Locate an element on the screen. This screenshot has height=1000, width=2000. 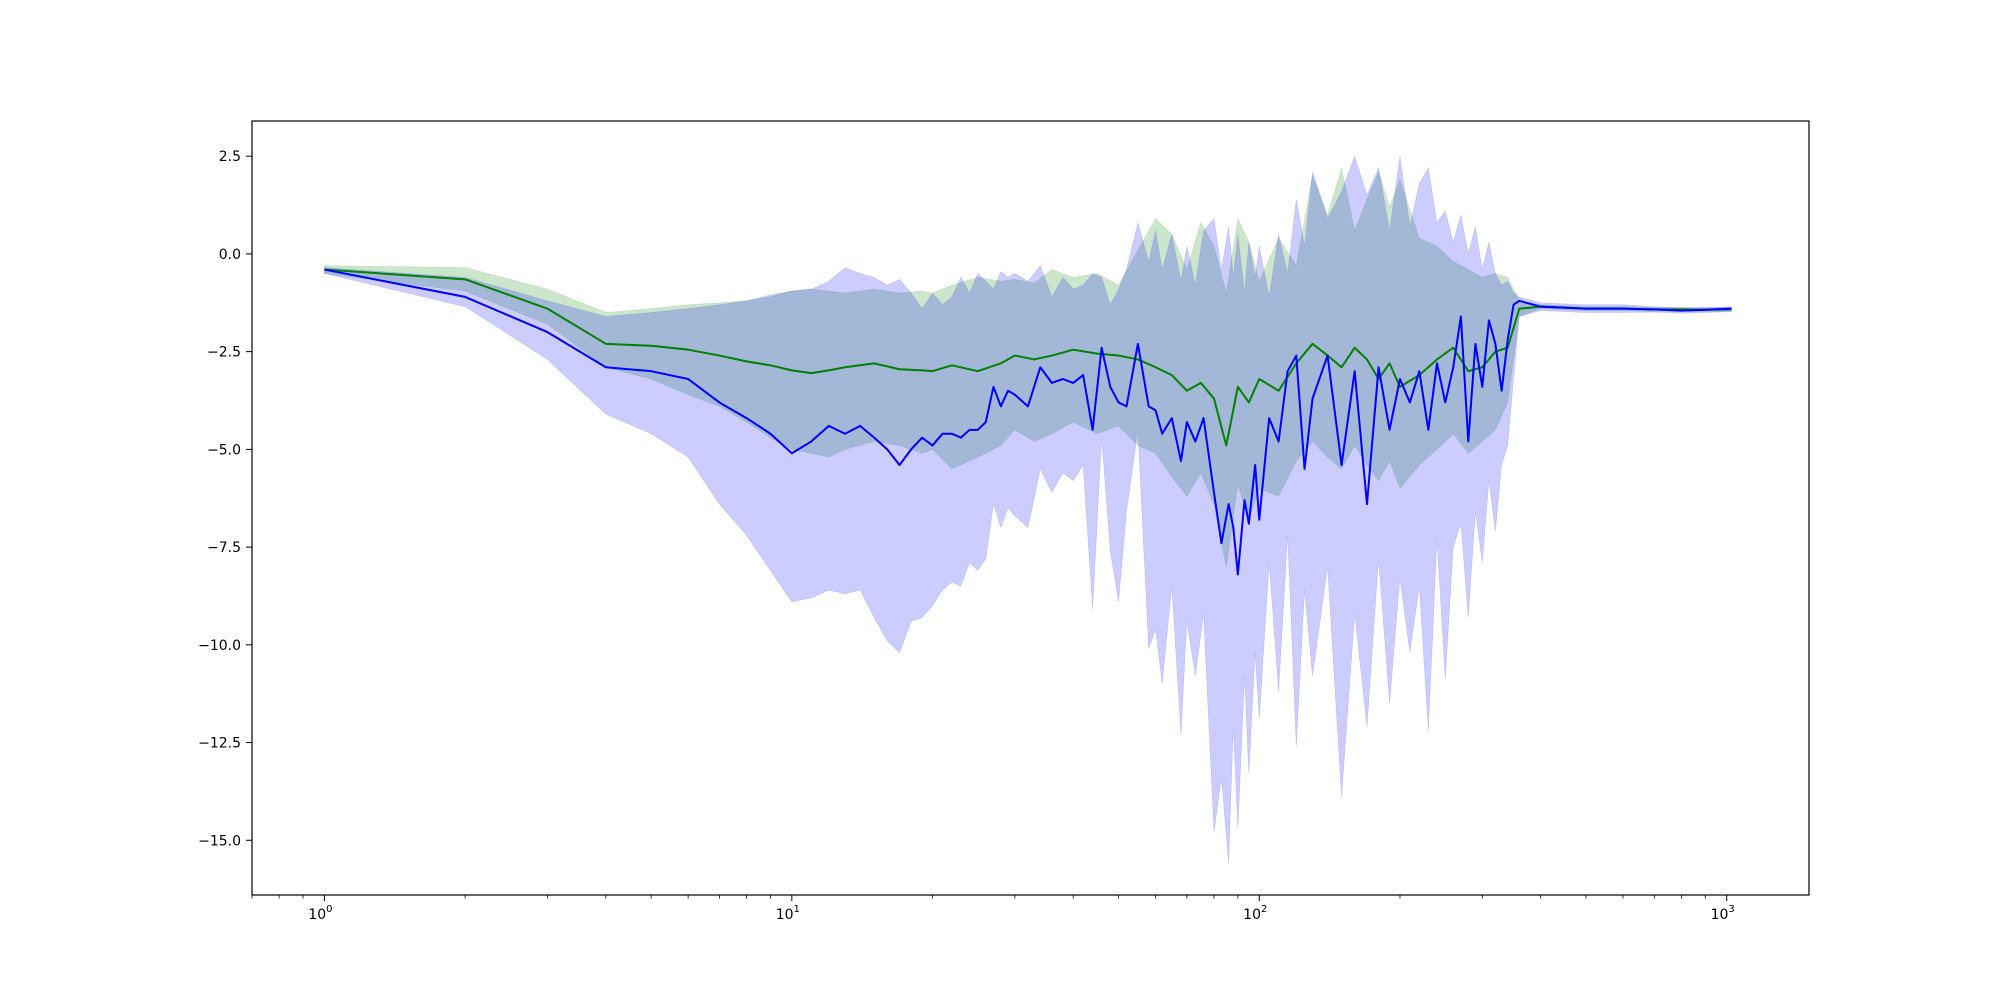
y-tick-label: −2.5 is located at coordinates (224, 353).